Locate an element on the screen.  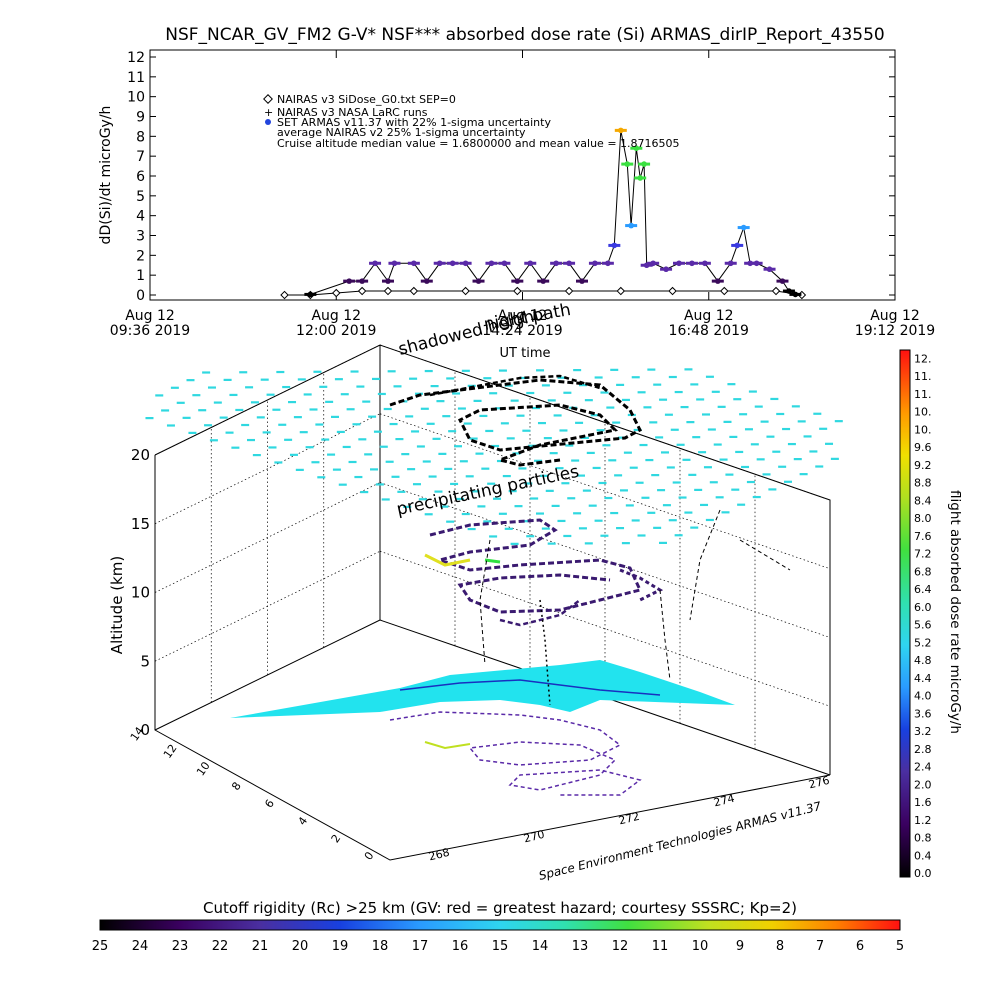
rigidity-tick-label: 15 is located at coordinates (500, 946).